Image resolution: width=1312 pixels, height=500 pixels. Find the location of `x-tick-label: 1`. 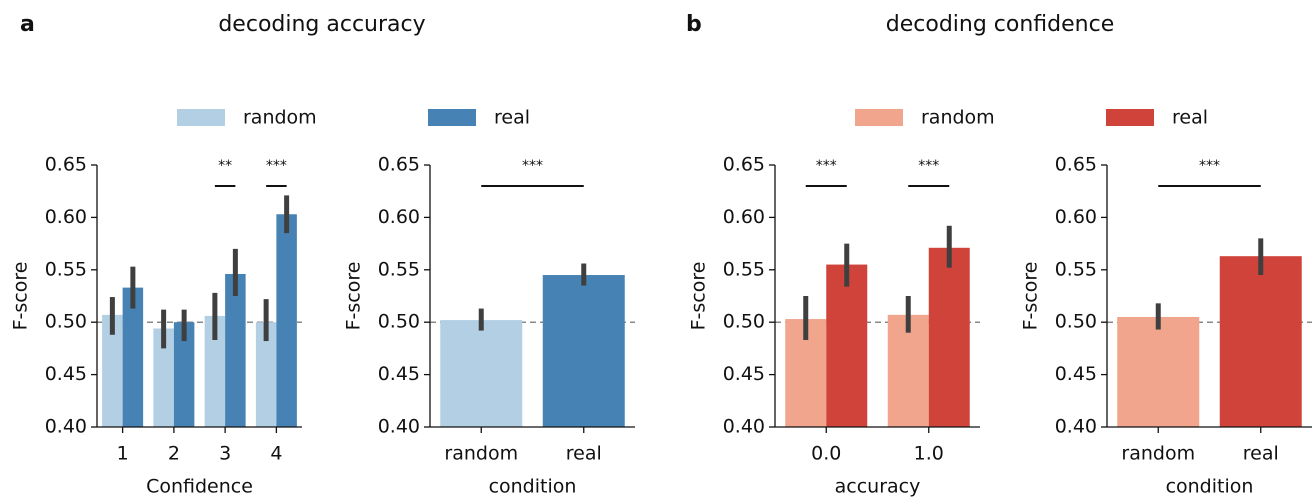

x-tick-label: 1 is located at coordinates (123, 454).